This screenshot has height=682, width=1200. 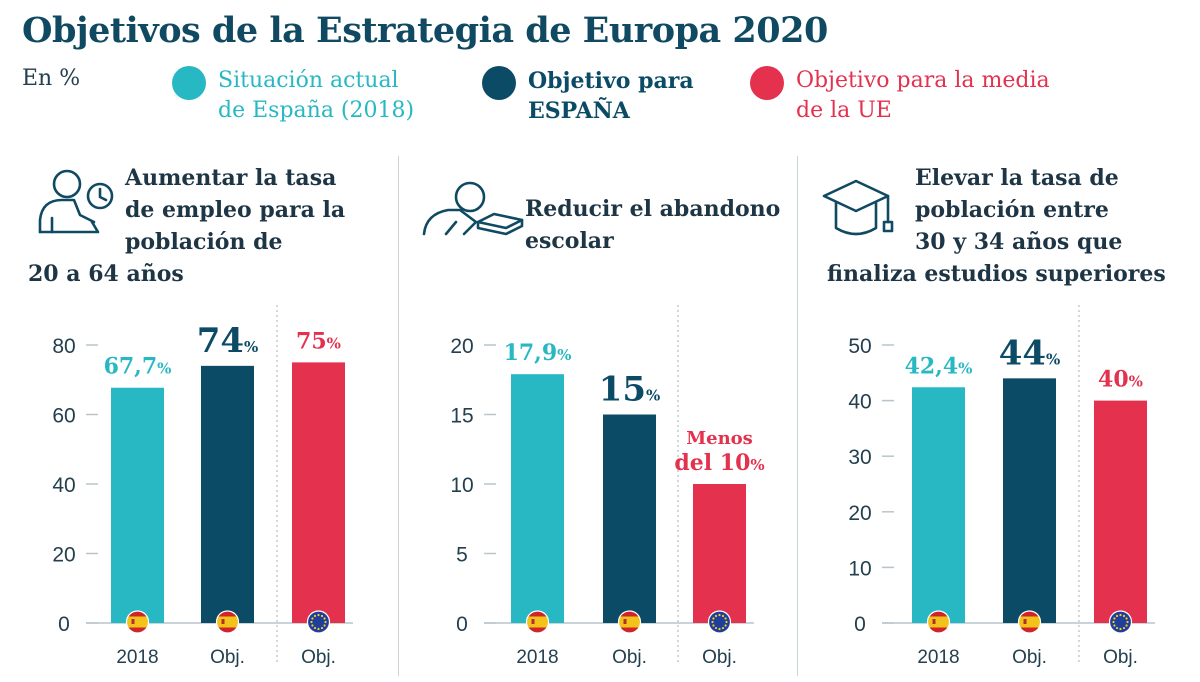 What do you see at coordinates (569, 241) in the screenshot?
I see `panel-heading-line: escolar` at bounding box center [569, 241].